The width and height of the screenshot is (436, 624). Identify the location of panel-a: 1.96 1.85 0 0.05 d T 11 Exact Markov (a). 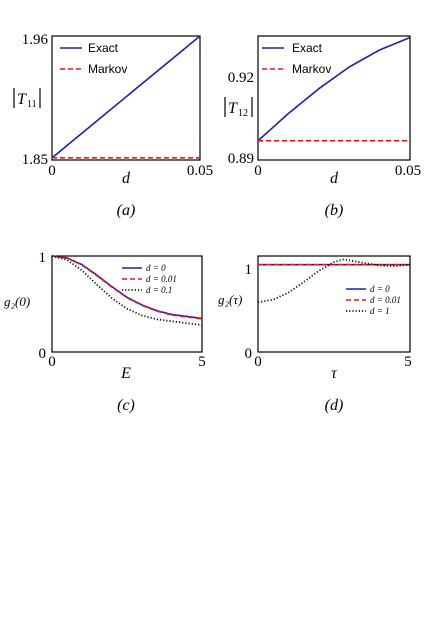
(113, 125).